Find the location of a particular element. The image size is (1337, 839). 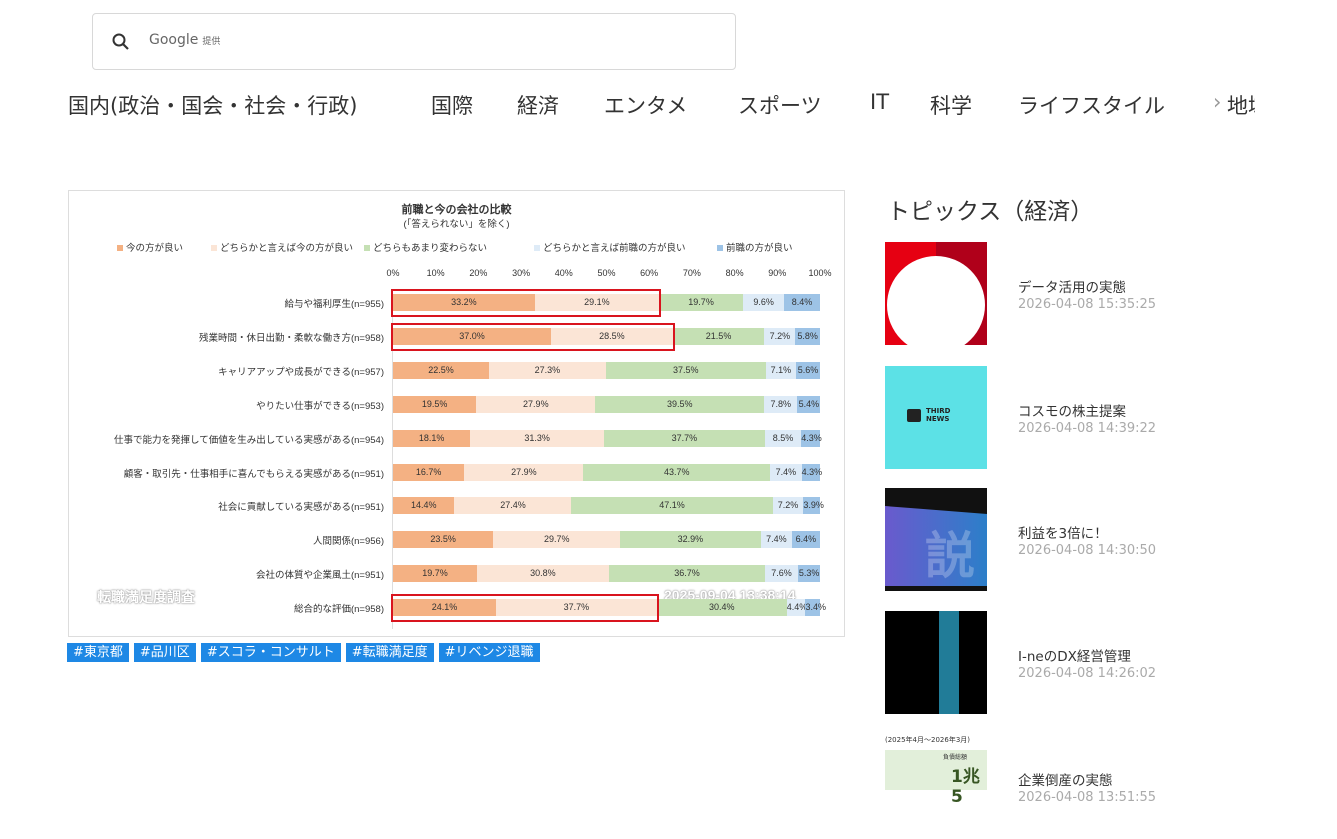

x-tick-label: 100% is located at coordinates (820, 273).